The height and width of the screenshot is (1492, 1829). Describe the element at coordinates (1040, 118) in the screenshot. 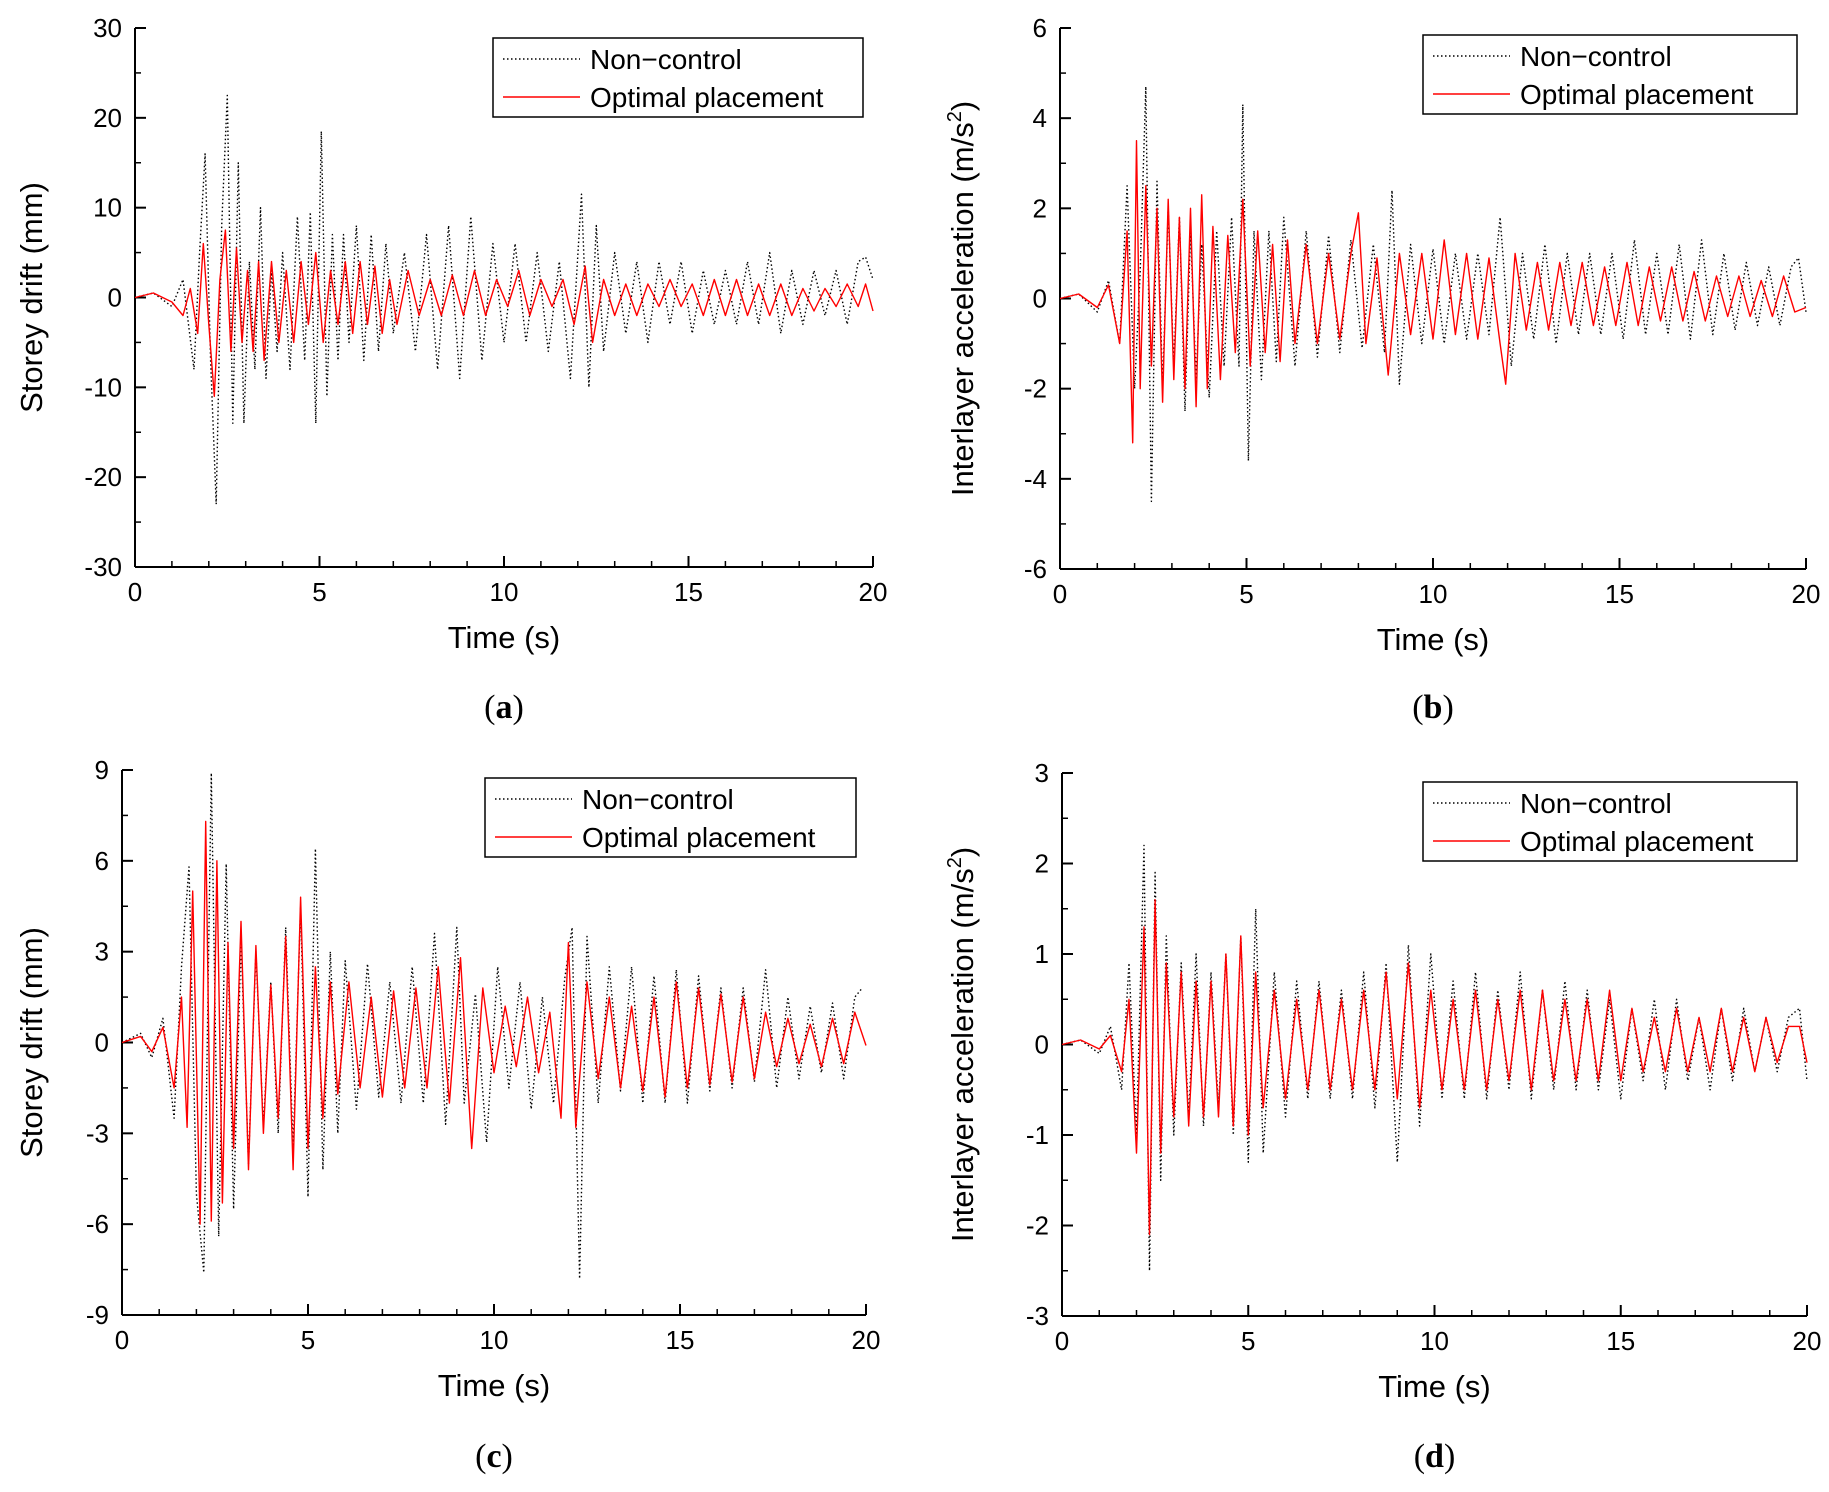

I see `y-tick-label: 4` at that location.